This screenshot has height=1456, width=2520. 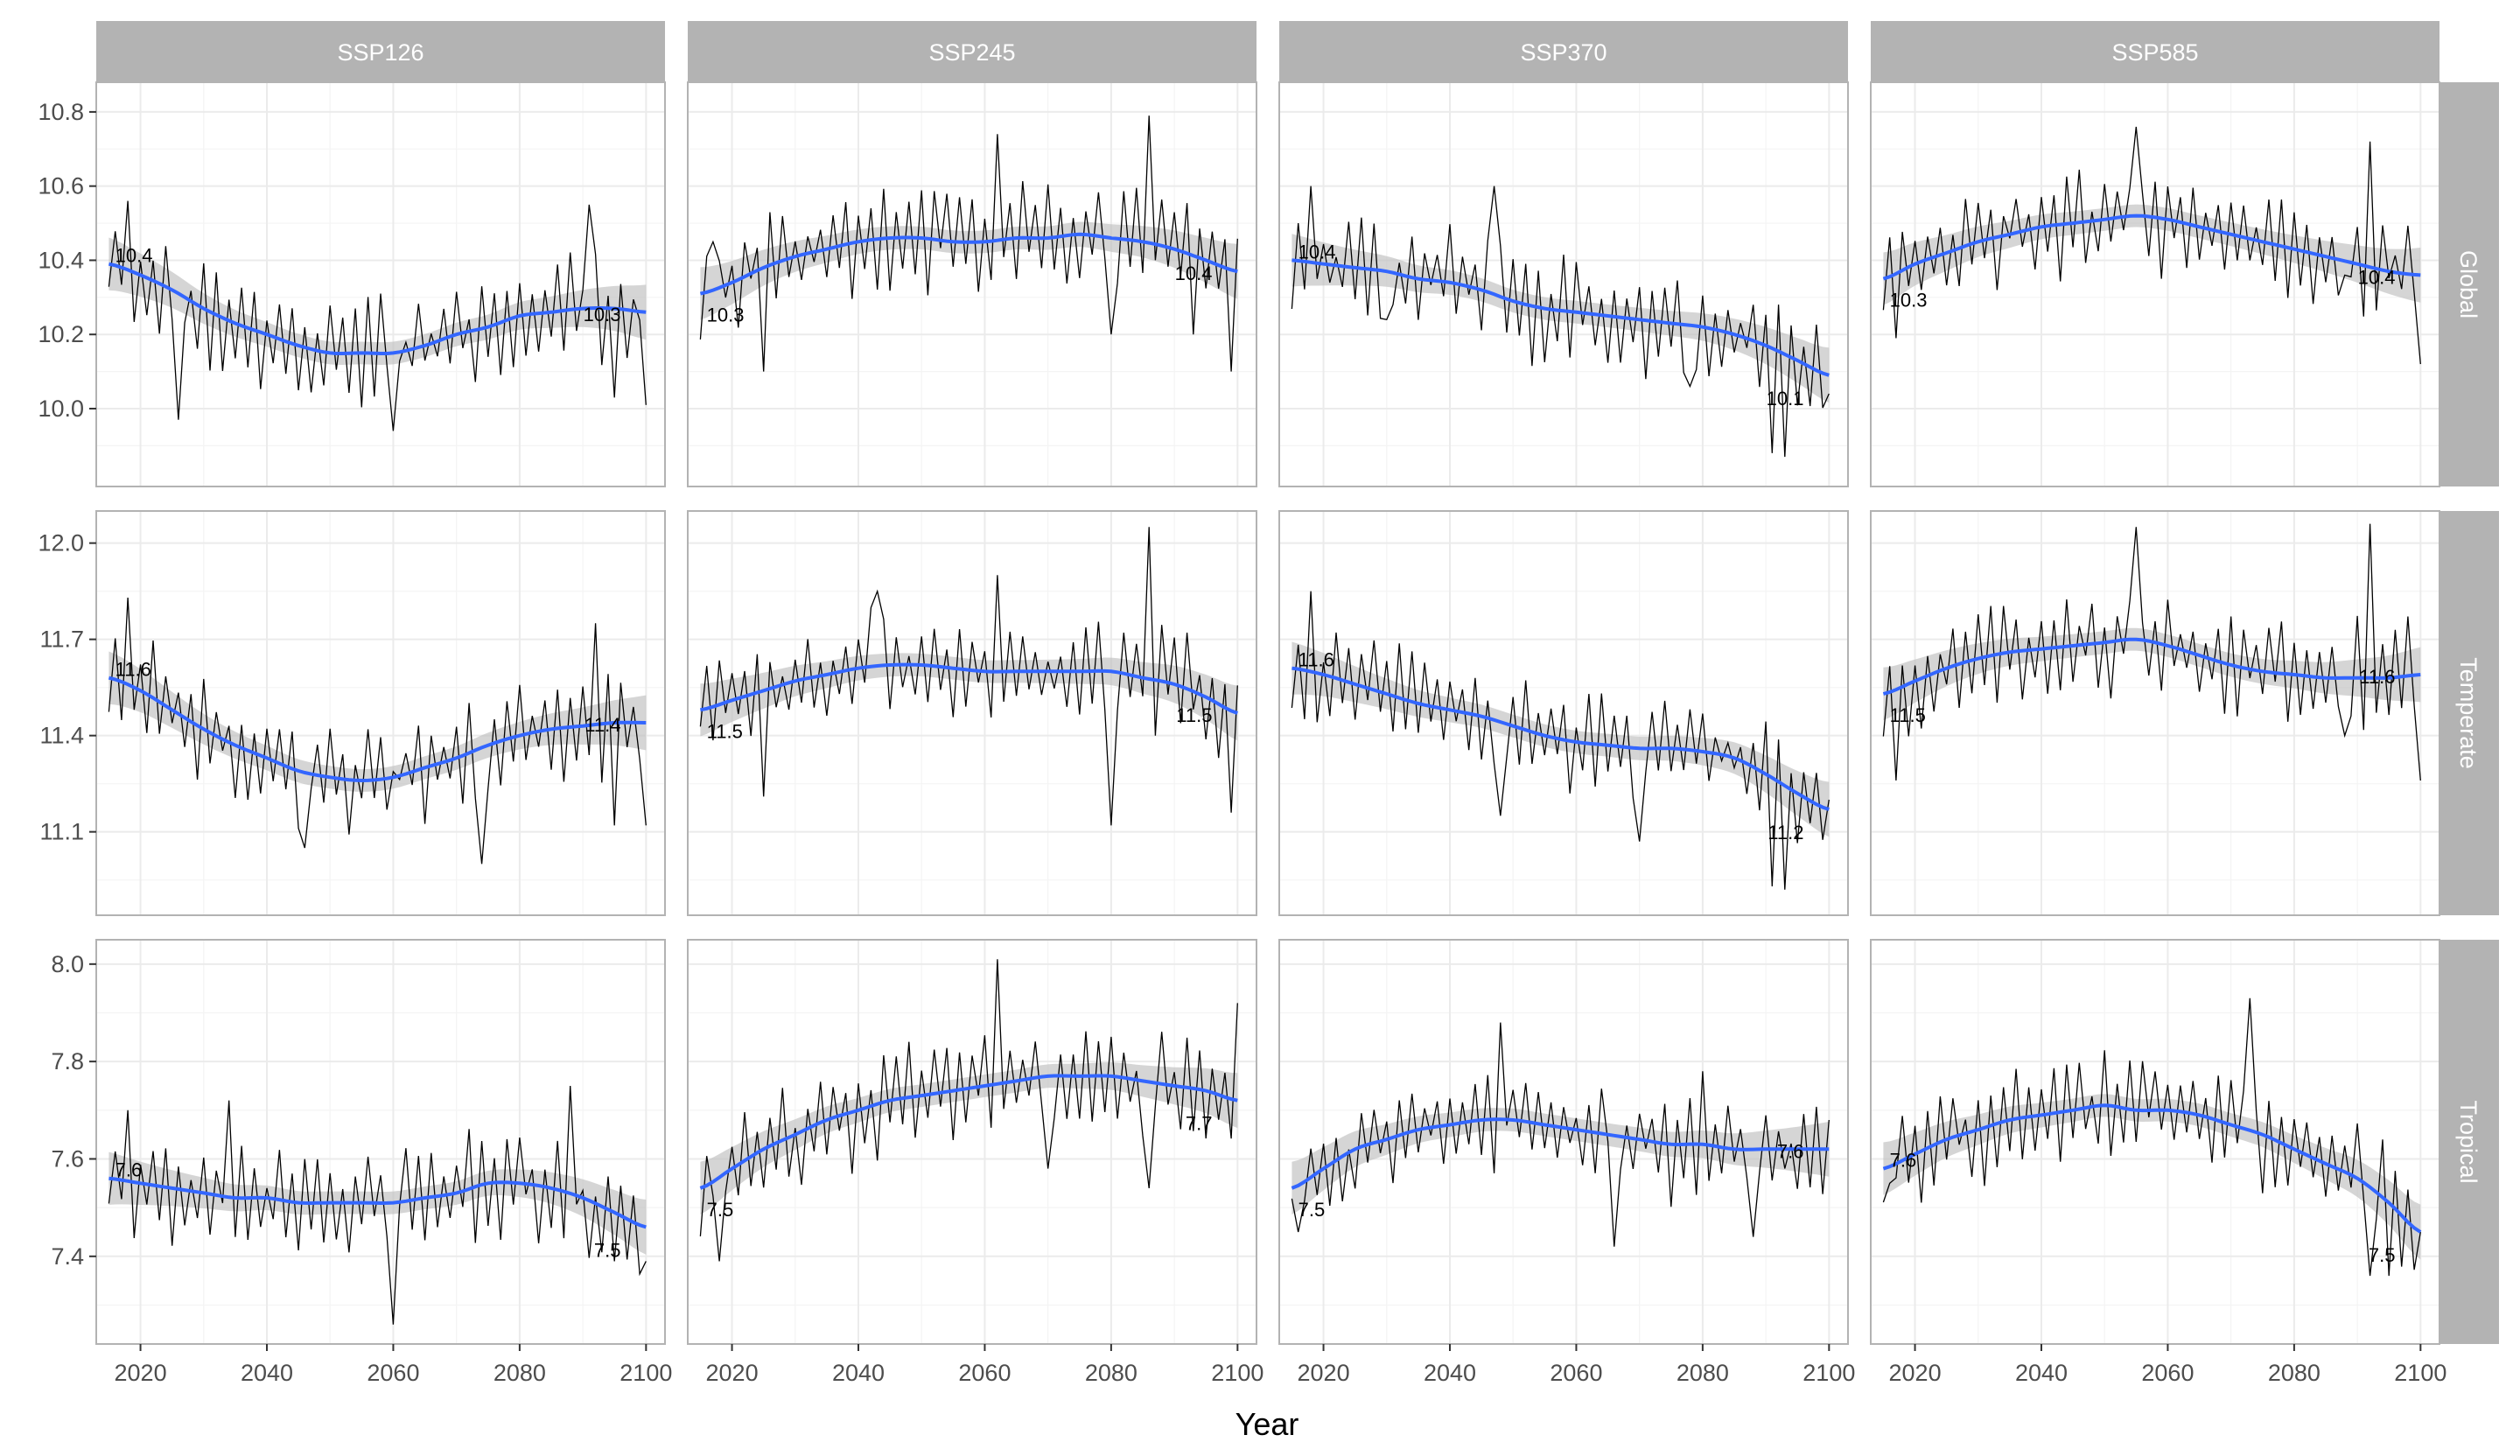 What do you see at coordinates (1194, 273) in the screenshot?
I see `end-value-label: 10.4` at bounding box center [1194, 273].